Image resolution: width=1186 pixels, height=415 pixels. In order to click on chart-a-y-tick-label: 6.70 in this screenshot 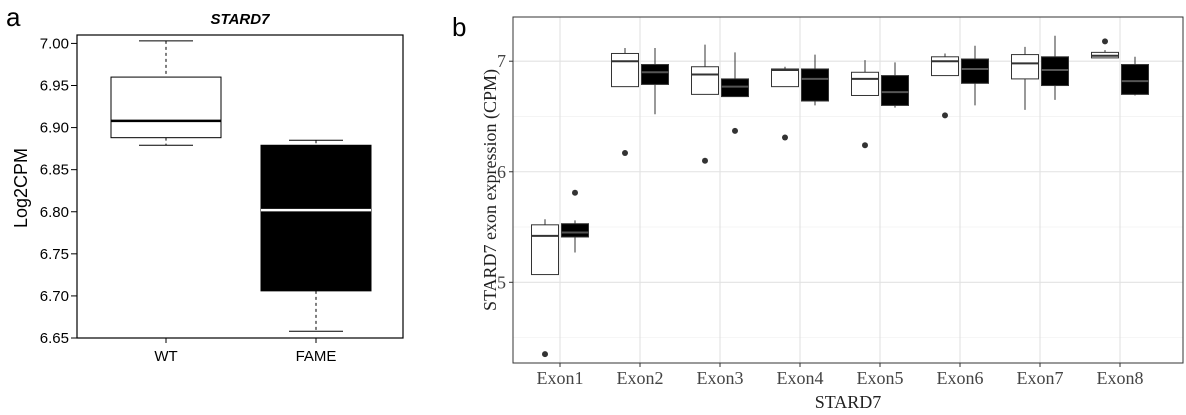, I will do `click(54, 296)`.